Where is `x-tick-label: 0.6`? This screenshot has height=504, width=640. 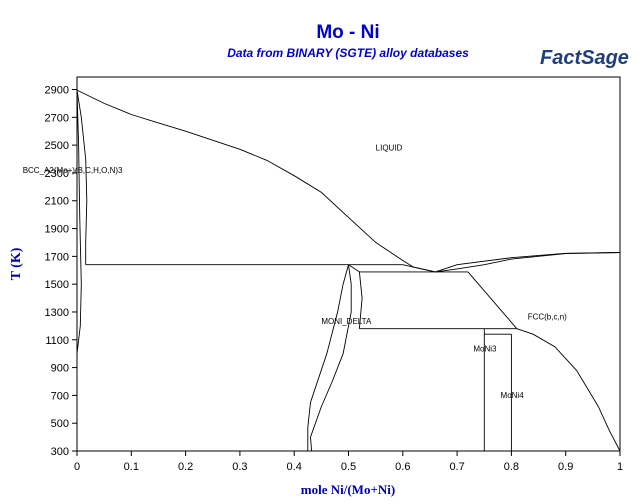
x-tick-label: 0.6 is located at coordinates (402, 467).